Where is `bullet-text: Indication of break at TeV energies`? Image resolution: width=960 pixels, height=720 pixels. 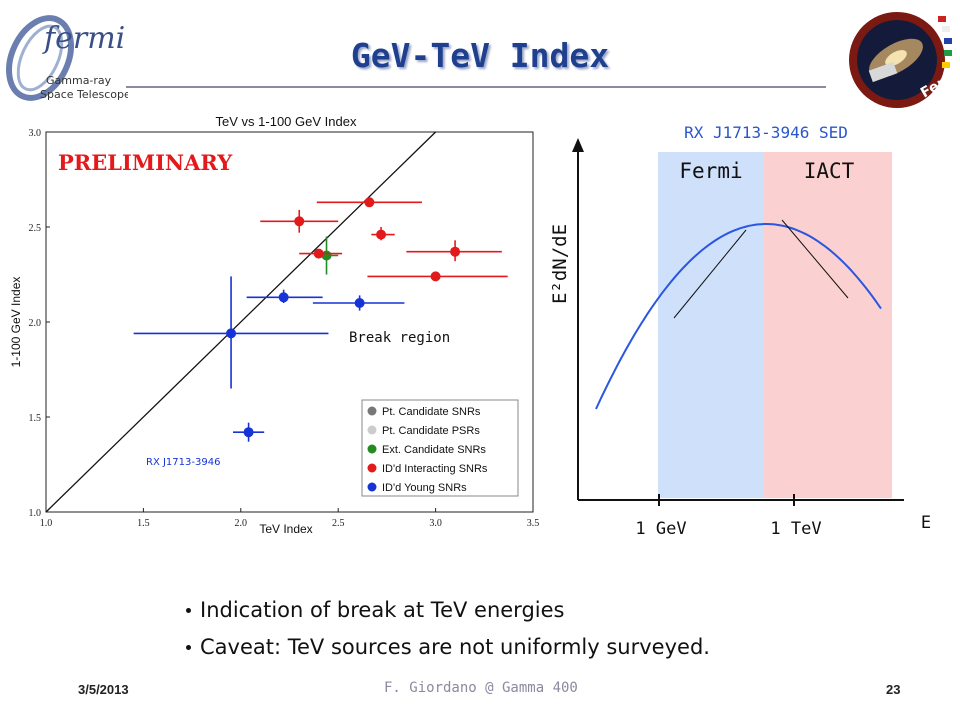 bullet-text: Indication of break at TeV energies is located at coordinates (382, 610).